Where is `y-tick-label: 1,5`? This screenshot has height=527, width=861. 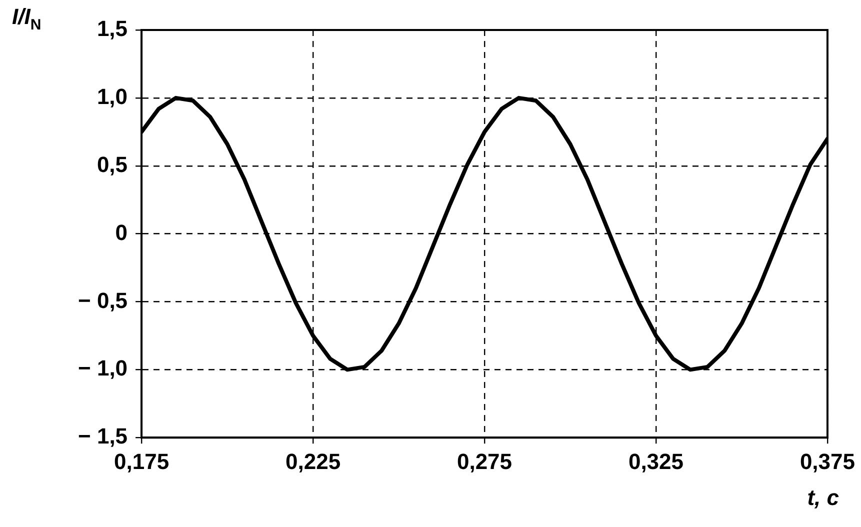
y-tick-label: 1,5 is located at coordinates (112, 29).